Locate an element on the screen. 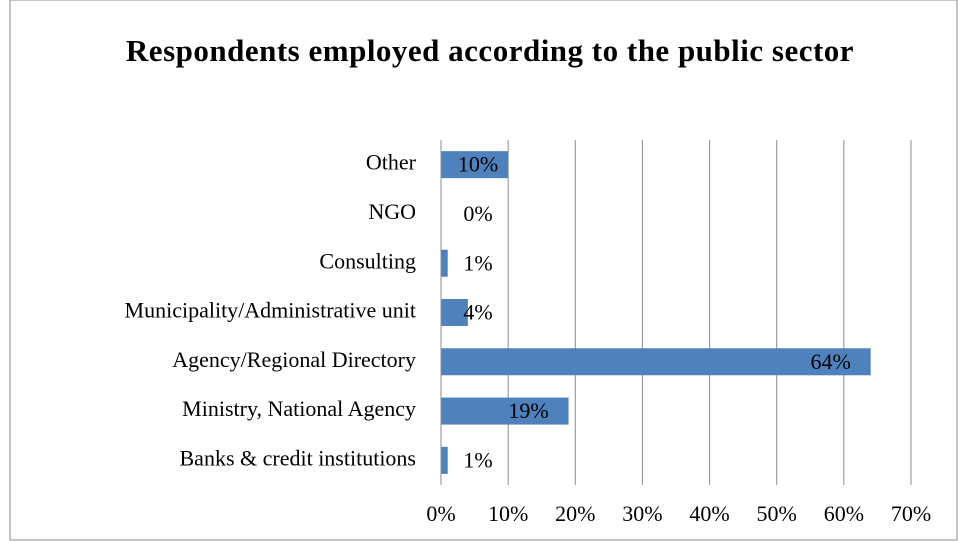 This screenshot has width=958, height=541. y-tick-label: Municipality/Administrative unit is located at coordinates (270, 310).